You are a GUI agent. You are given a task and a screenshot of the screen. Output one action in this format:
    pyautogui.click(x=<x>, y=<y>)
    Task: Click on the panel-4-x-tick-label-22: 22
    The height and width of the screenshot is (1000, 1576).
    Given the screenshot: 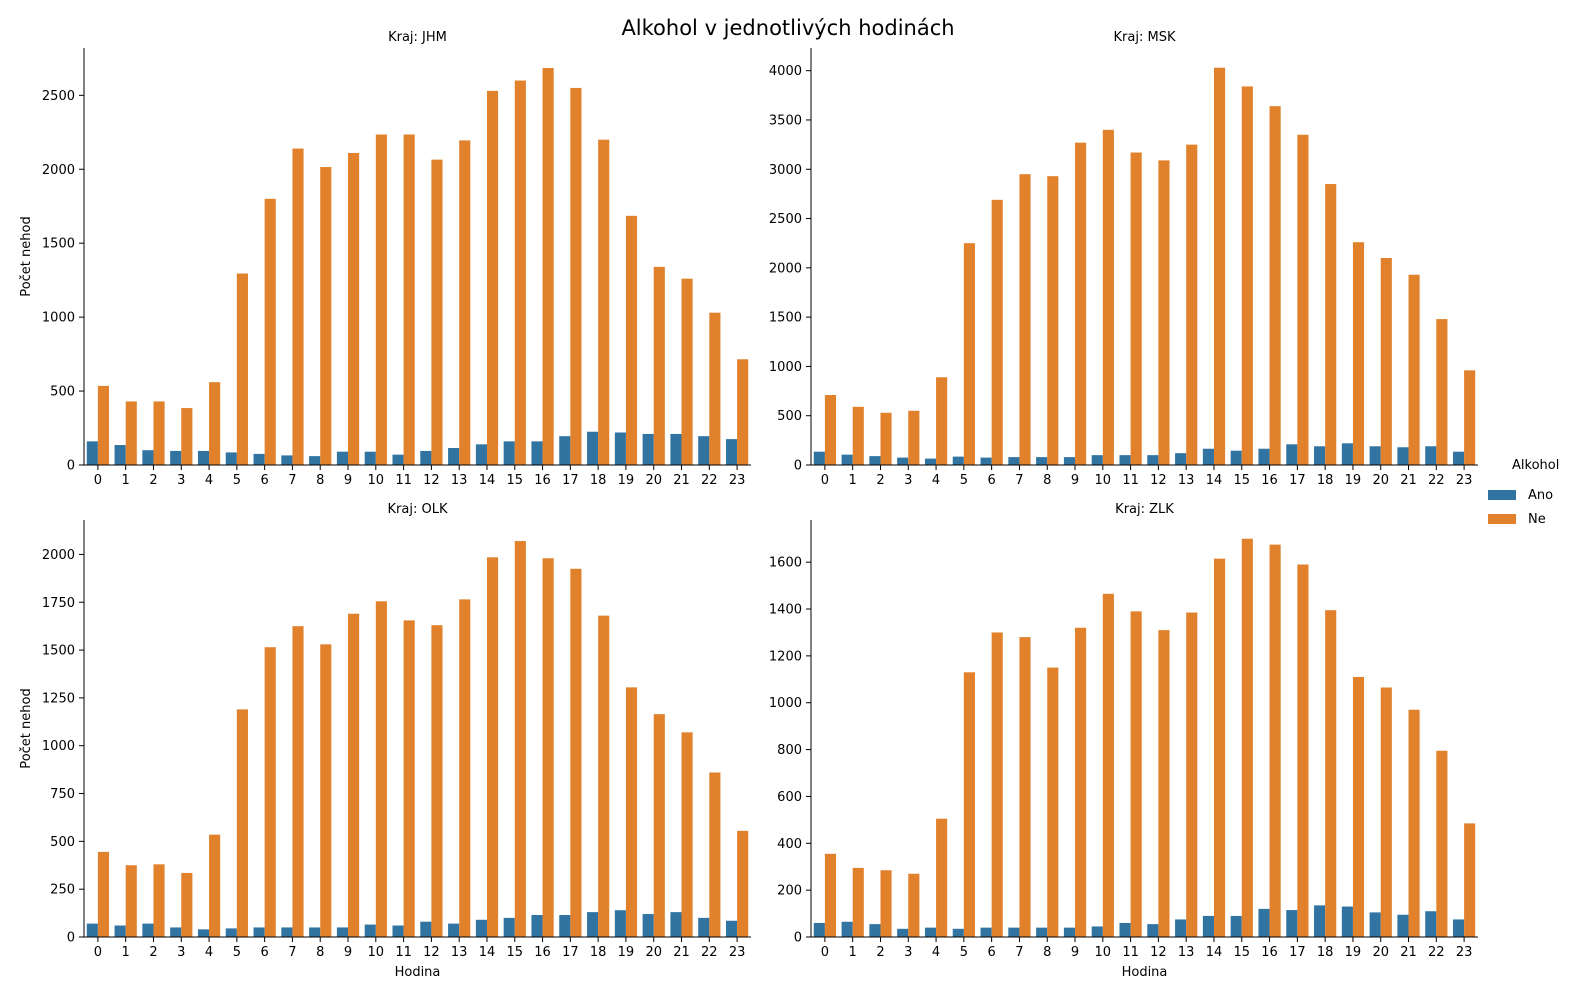 What is the action you would take?
    pyautogui.click(x=1436, y=952)
    